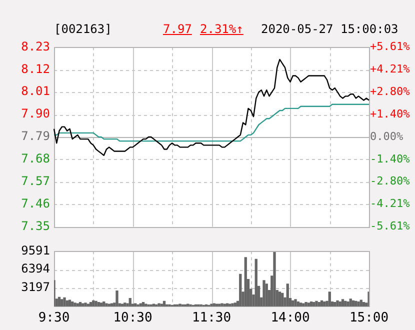  Describe the element at coordinates (35, 46) in the screenshot. I see `y-tick-label: 8.23` at that location.